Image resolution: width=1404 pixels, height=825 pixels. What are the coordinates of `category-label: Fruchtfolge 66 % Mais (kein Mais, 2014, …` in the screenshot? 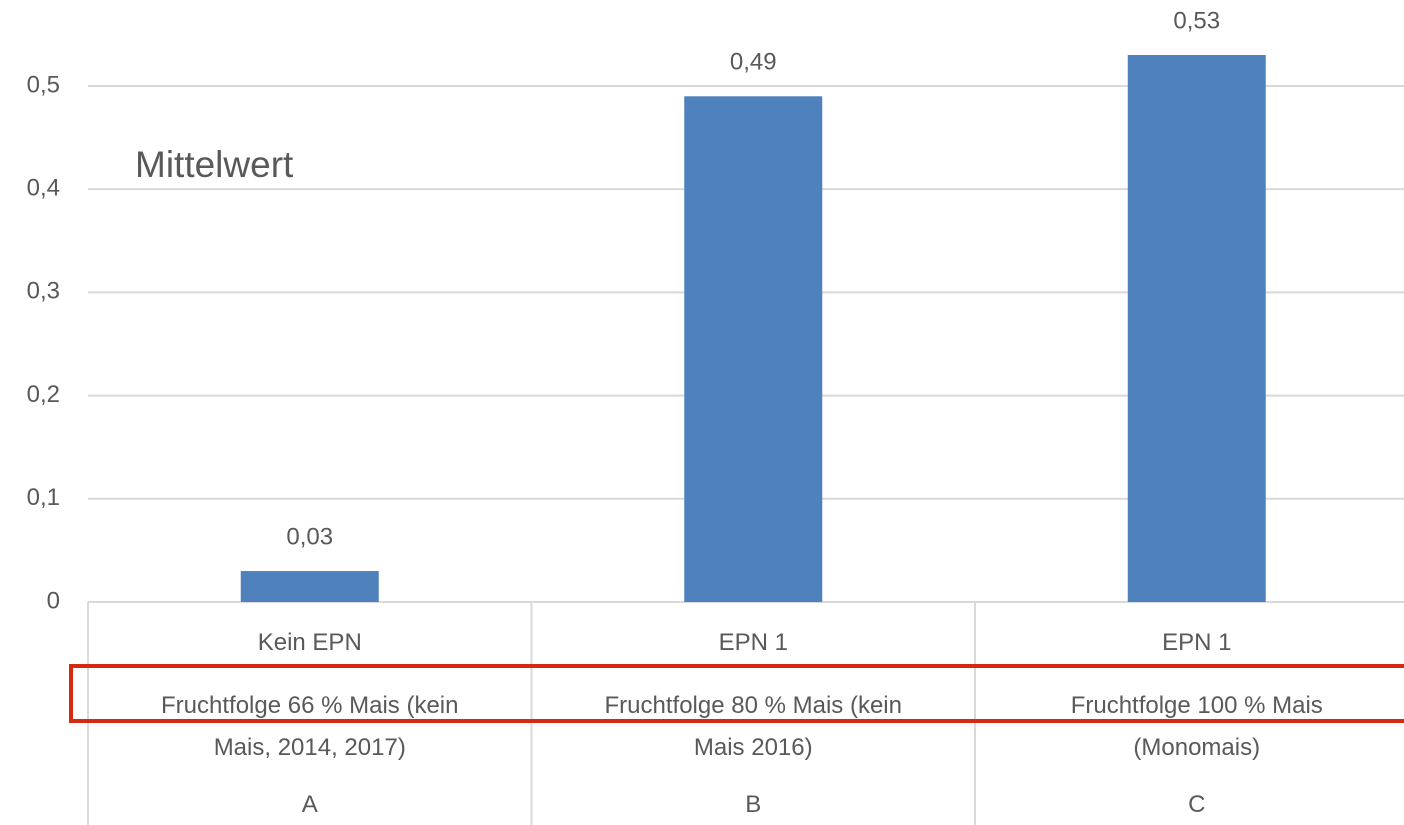 It's located at (310, 726).